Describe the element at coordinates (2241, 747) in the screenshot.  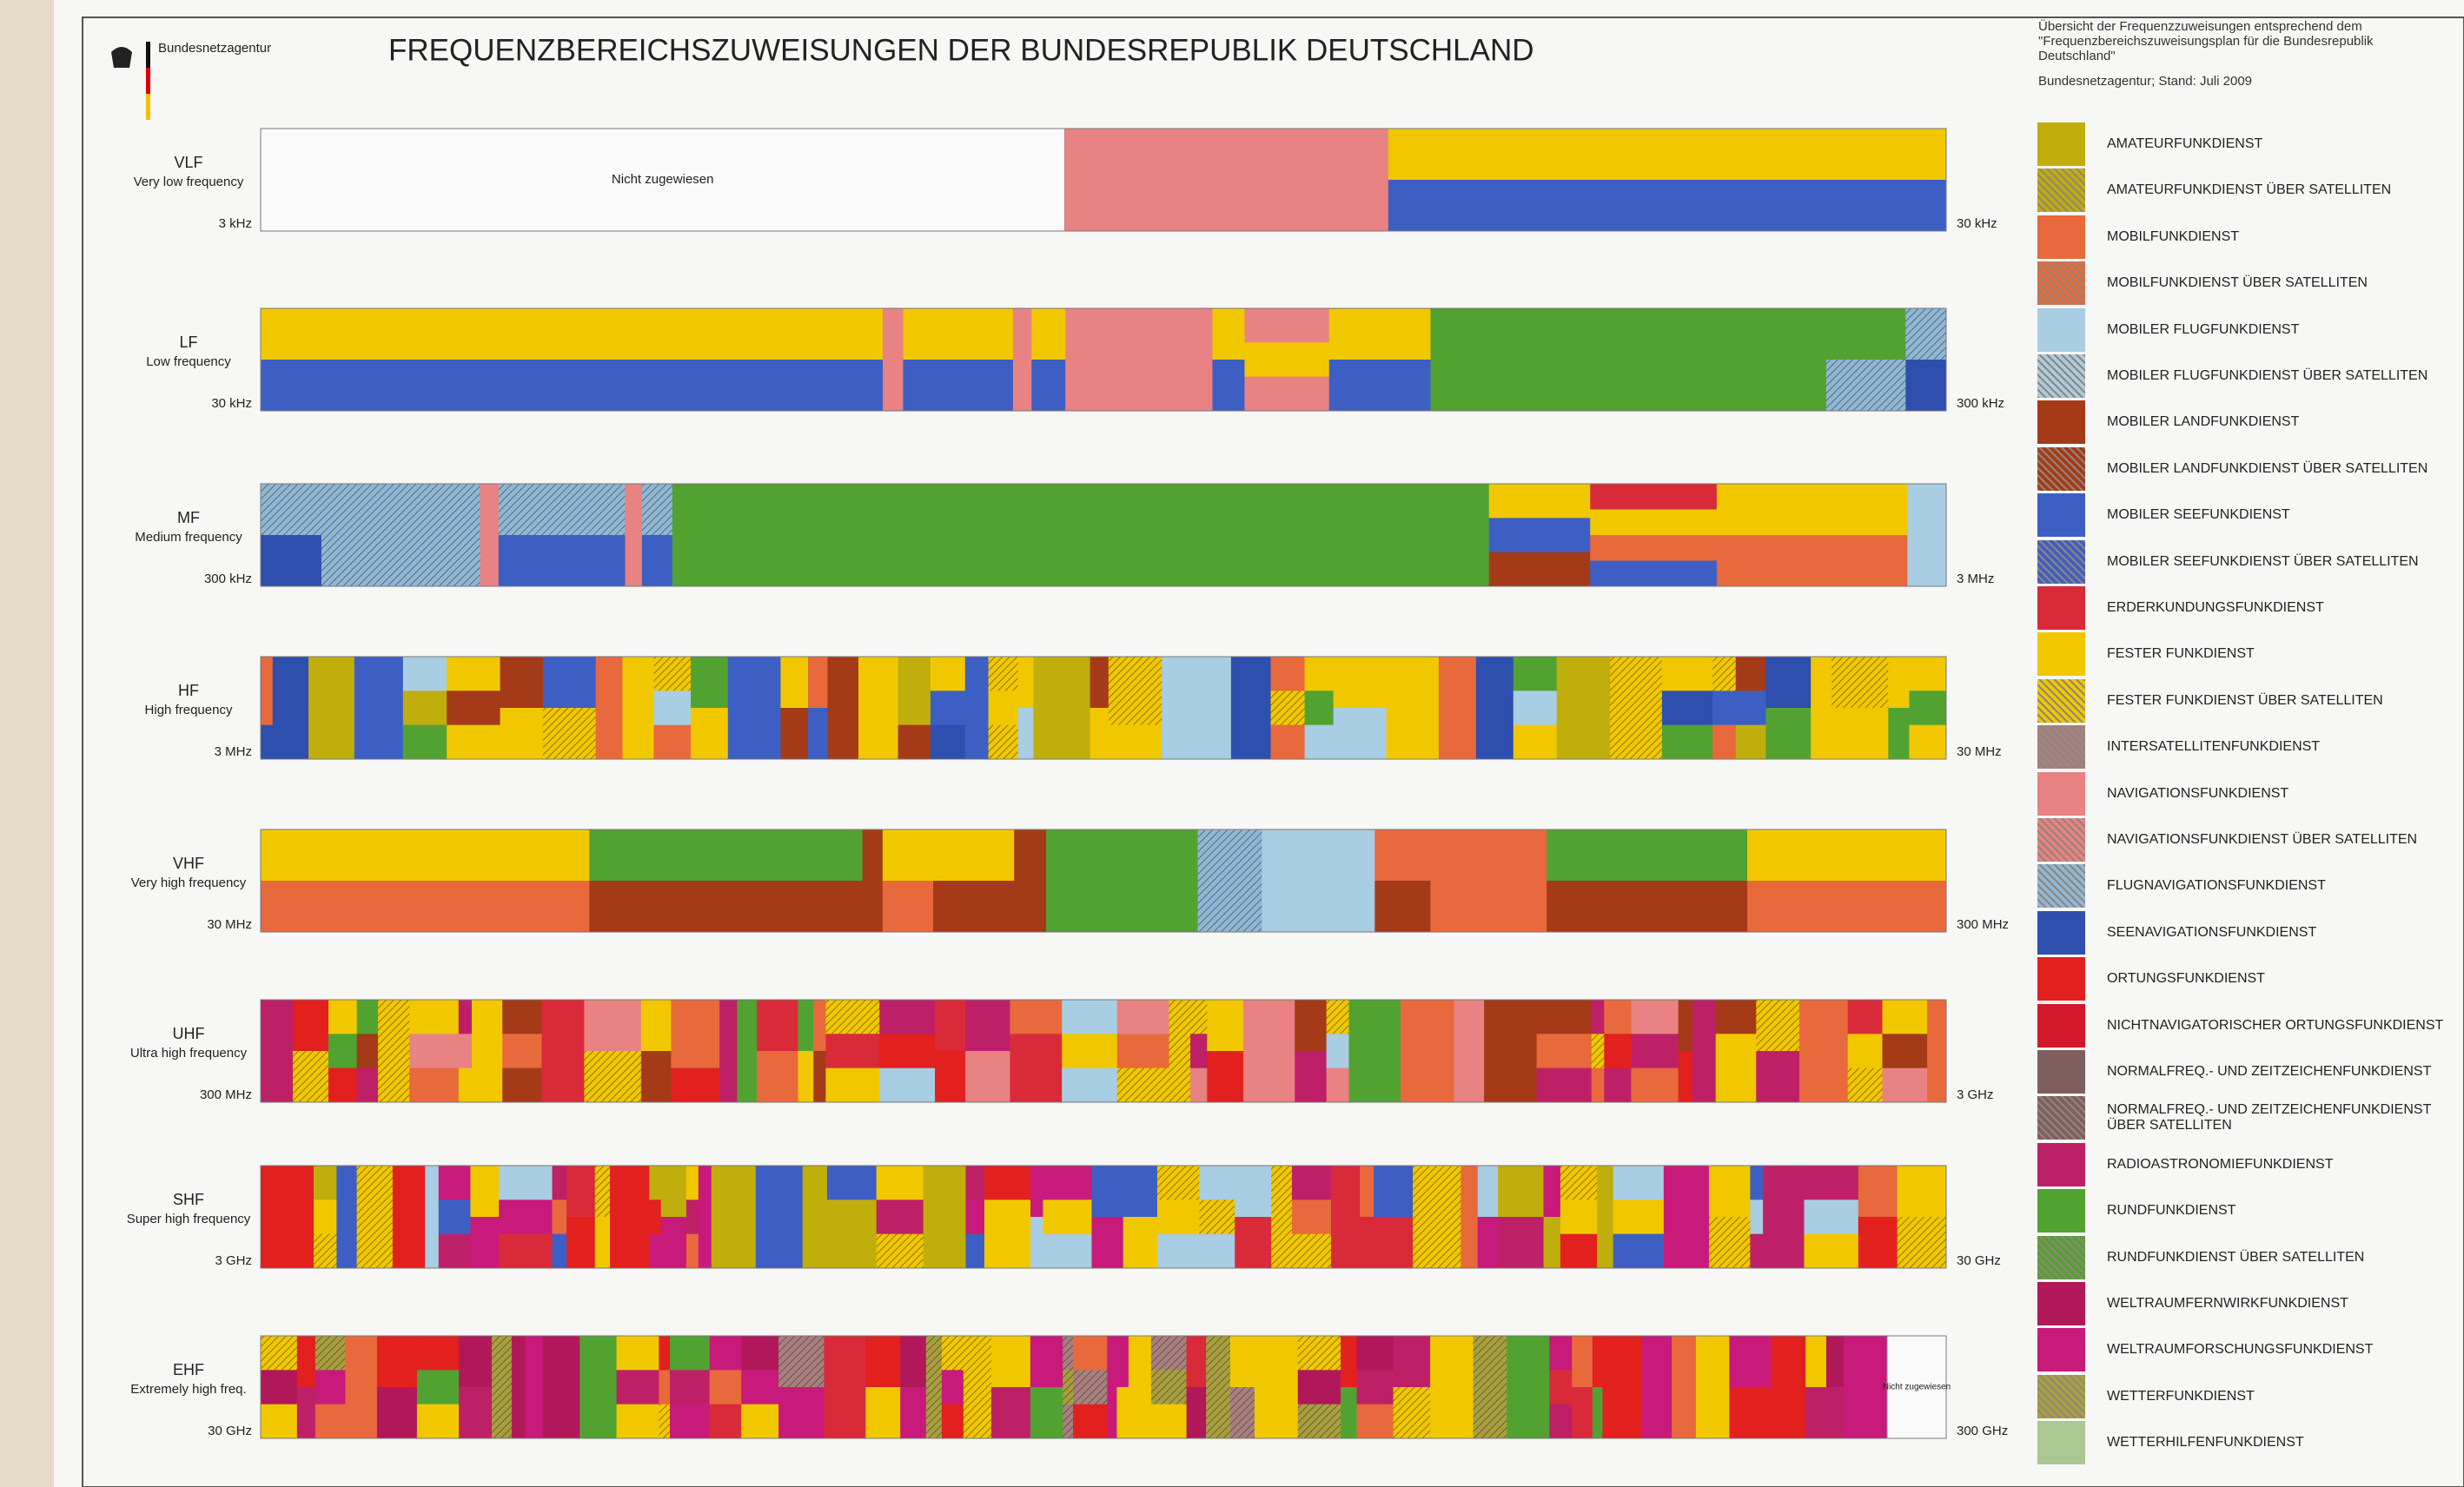
I see `legend-item: INTERSATELLITENFUNKDIENST` at that location.